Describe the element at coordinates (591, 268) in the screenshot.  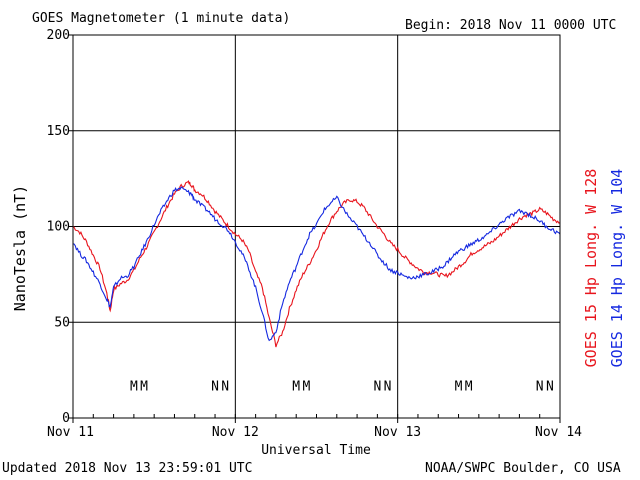
I see `legend-entry-goes15: GOES 15 Hp Long. W 128` at that location.